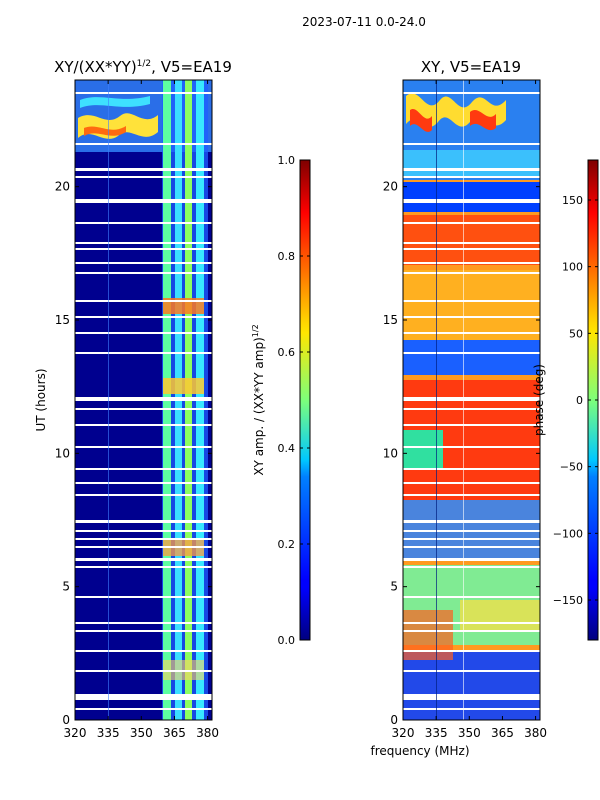  I want to click on ytick-label-0-3: 15, so click(62, 320).